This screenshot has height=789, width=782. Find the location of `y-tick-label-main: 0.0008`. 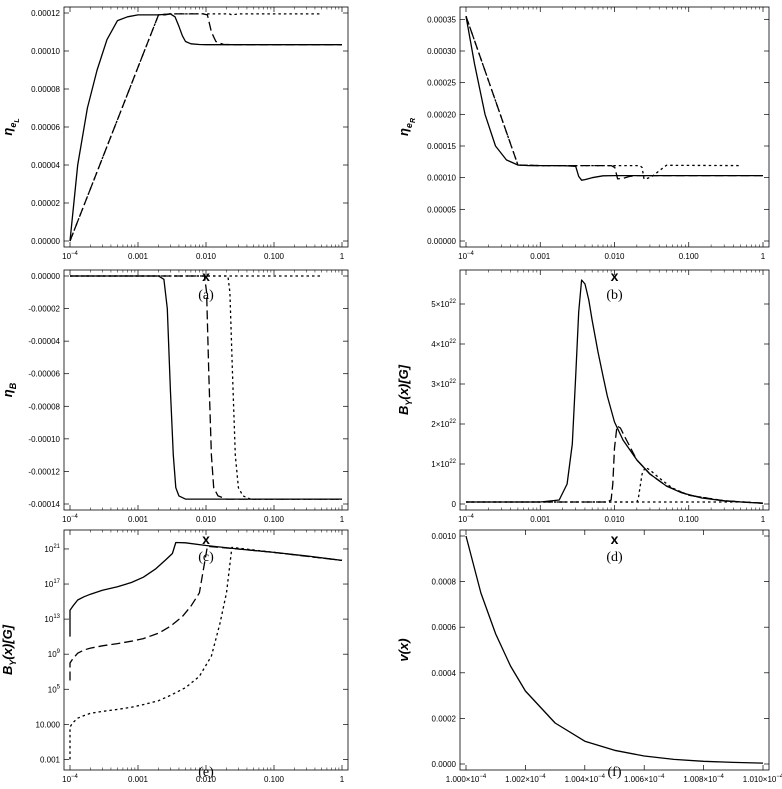

y-tick-label-main: 0.0008 is located at coordinates (444, 582).